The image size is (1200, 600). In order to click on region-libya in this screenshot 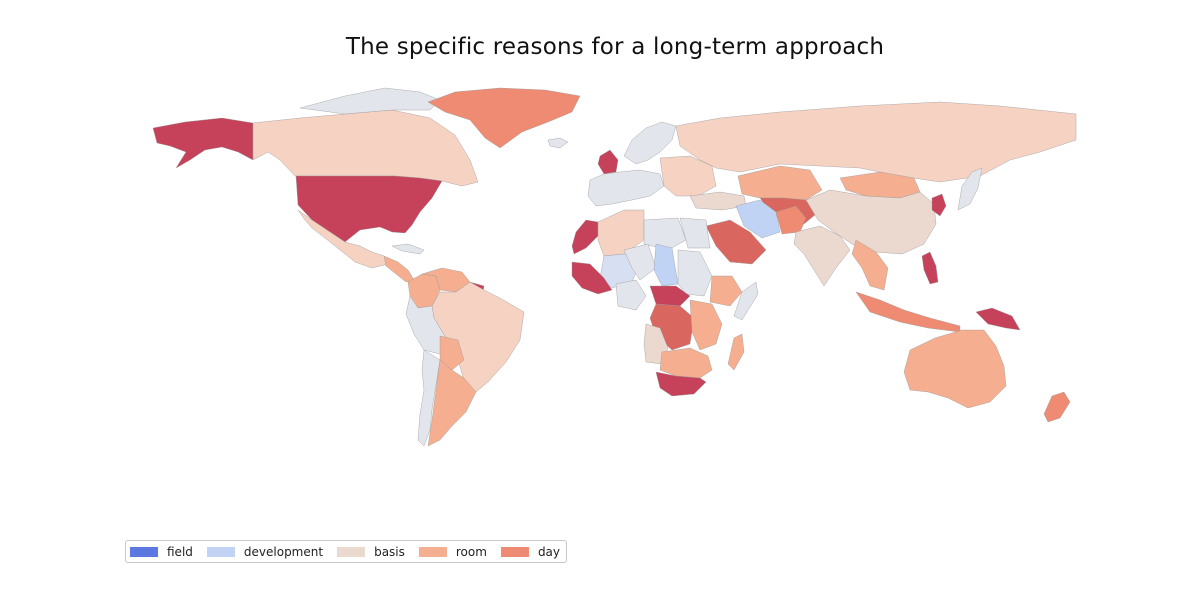, I will do `click(665, 234)`.